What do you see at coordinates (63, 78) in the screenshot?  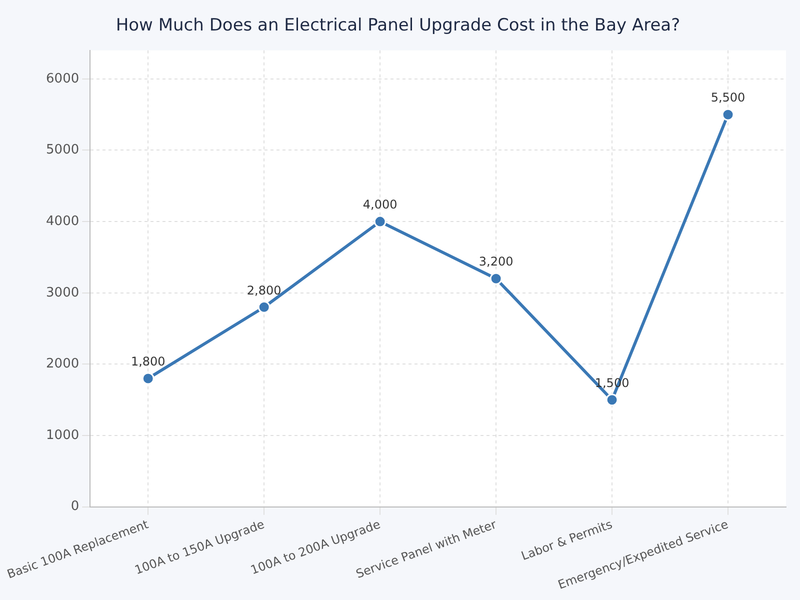 I see `y-tick-label: 6000` at bounding box center [63, 78].